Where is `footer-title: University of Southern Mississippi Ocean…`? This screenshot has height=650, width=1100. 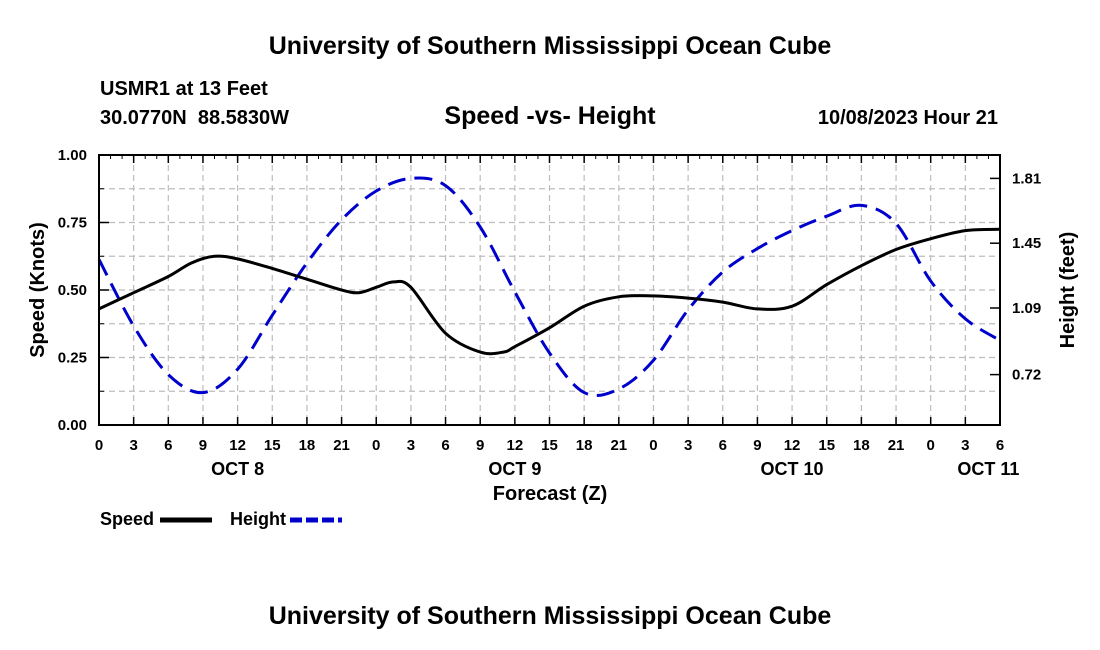
footer-title: University of Southern Mississippi Ocean… is located at coordinates (550, 616).